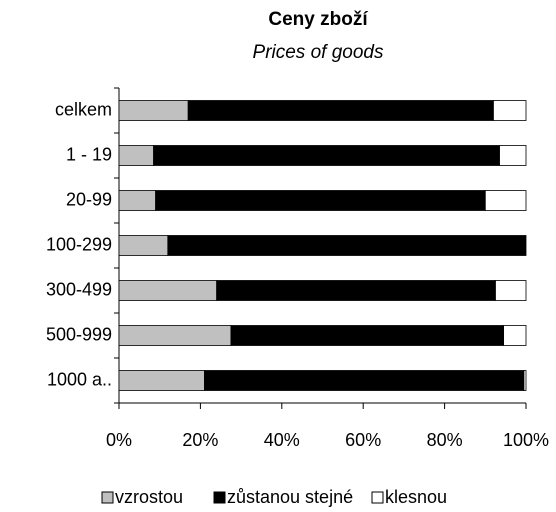 Image resolution: width=556 pixels, height=512 pixels. Describe the element at coordinates (290, 497) in the screenshot. I see `legend-label: zůstanou stejné` at that location.